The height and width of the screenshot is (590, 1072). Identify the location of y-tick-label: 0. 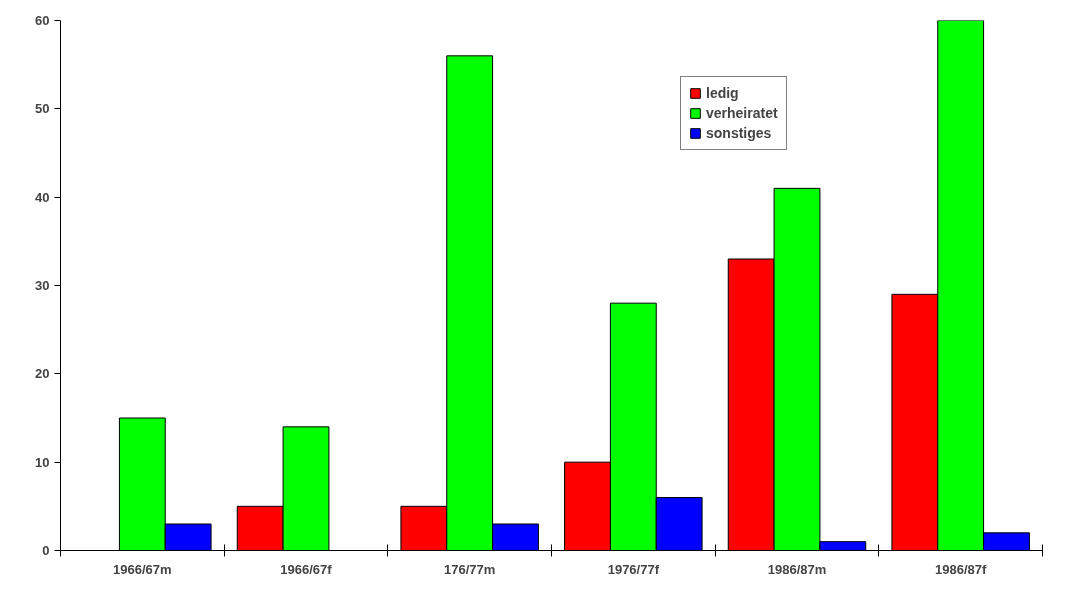
(46, 550).